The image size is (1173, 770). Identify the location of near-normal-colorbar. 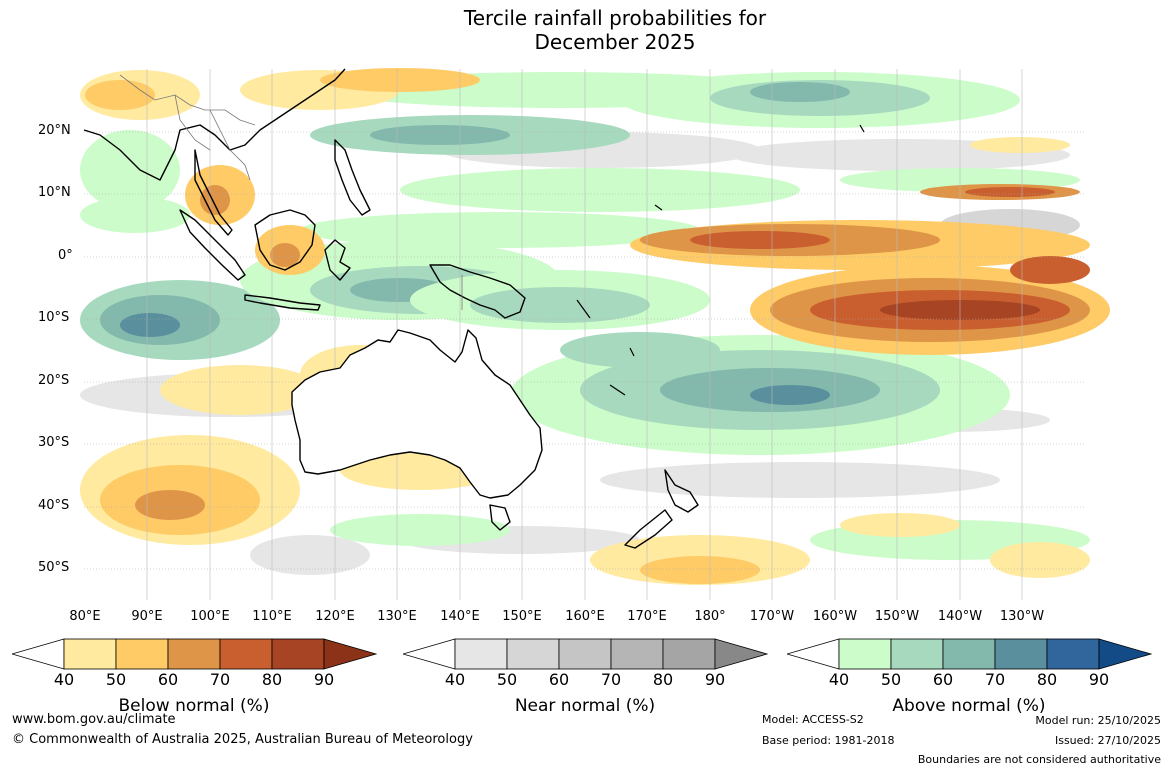
(585, 654).